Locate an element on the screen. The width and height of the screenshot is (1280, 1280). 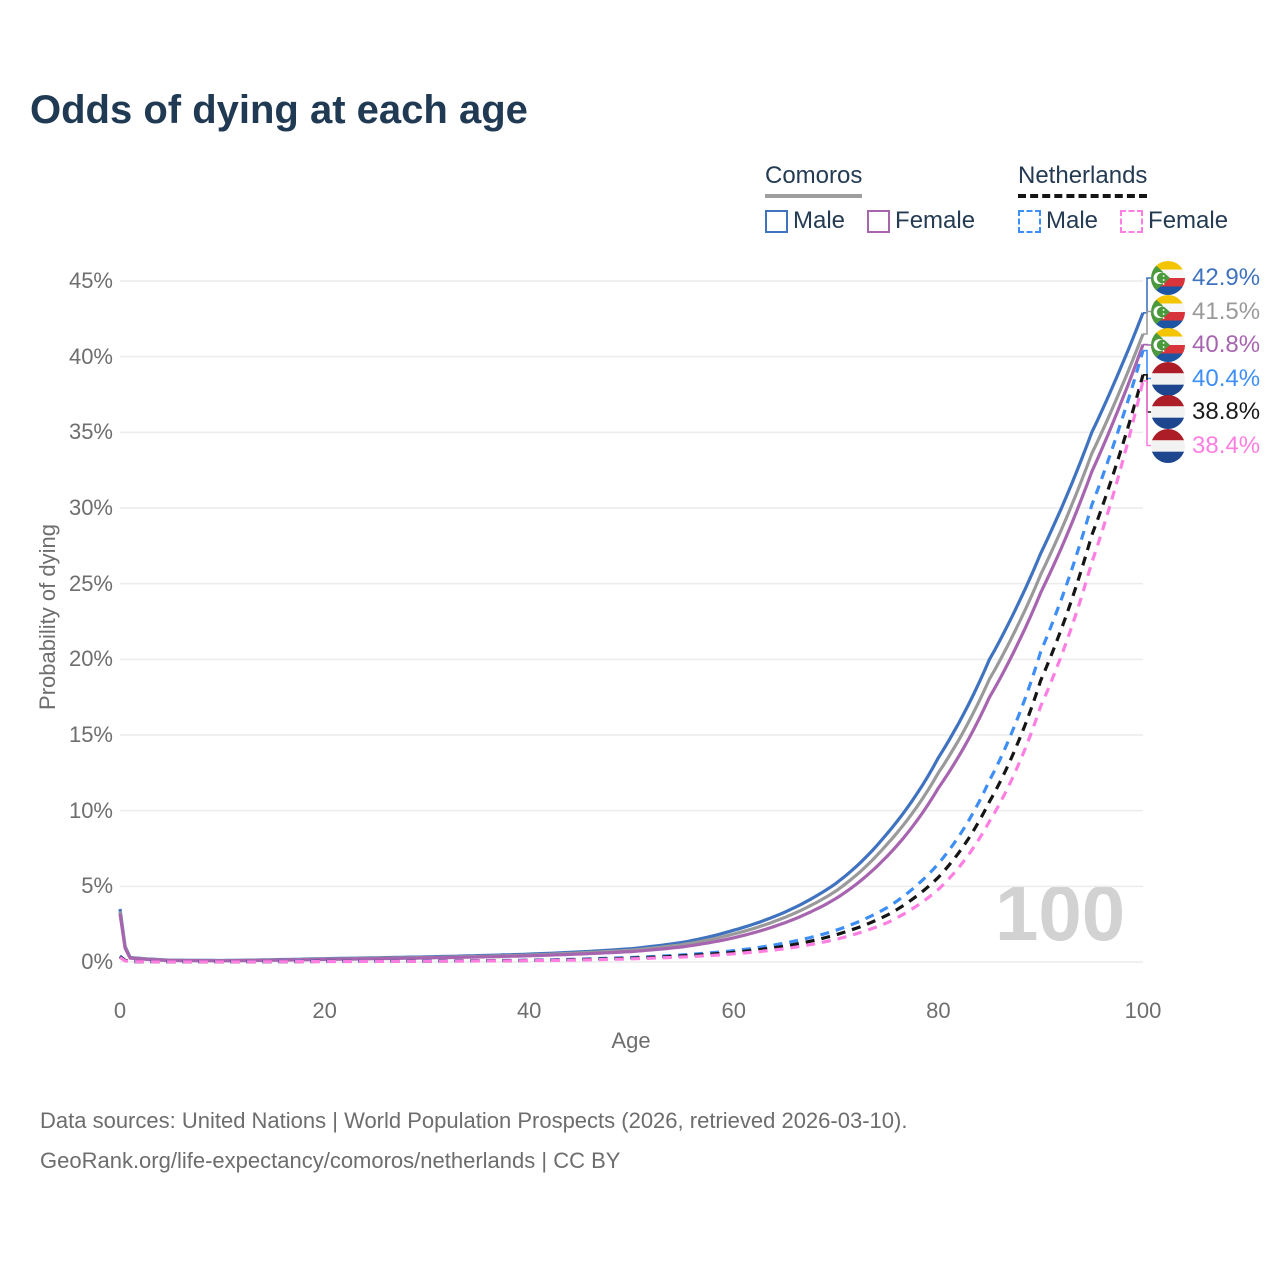
leader-line-comoros-male is located at coordinates (1147, 295).